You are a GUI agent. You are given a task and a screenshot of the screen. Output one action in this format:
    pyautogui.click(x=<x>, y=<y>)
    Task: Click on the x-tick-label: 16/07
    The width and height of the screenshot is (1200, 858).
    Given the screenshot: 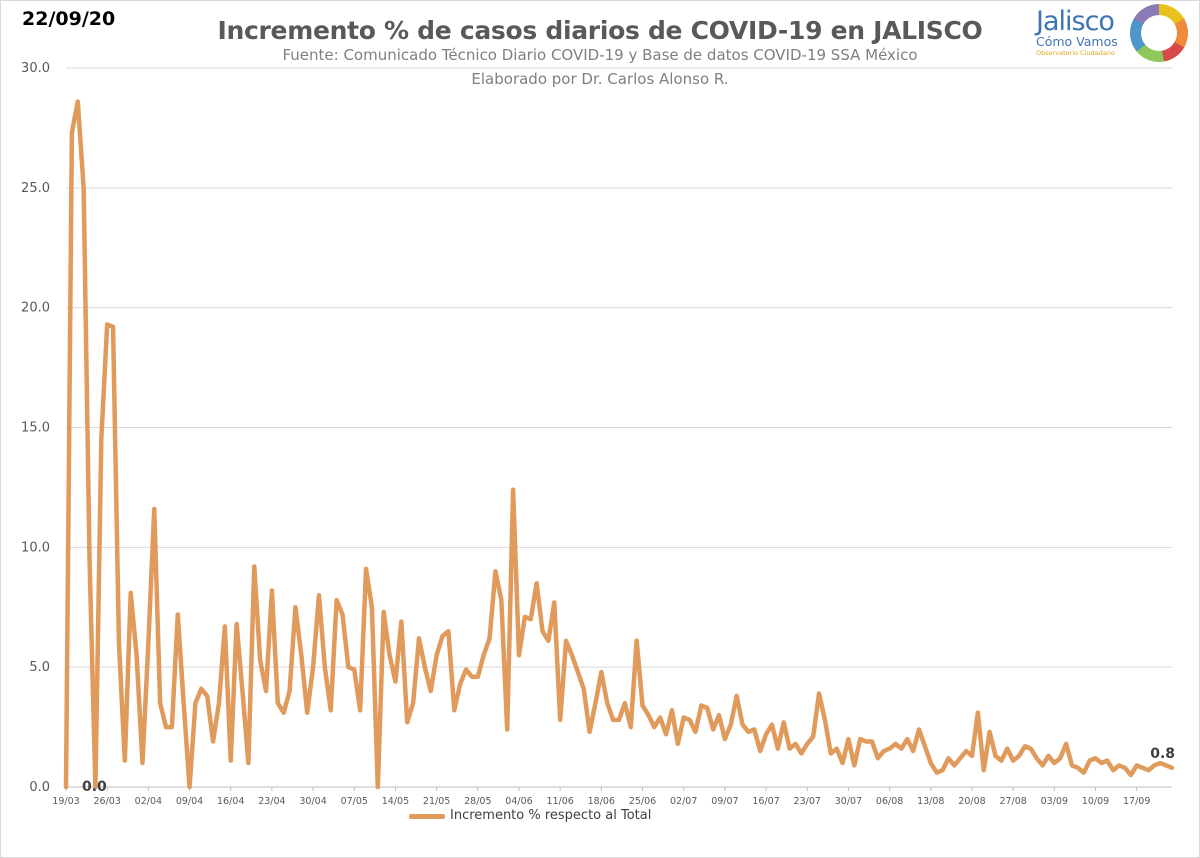 What is the action you would take?
    pyautogui.click(x=765, y=801)
    